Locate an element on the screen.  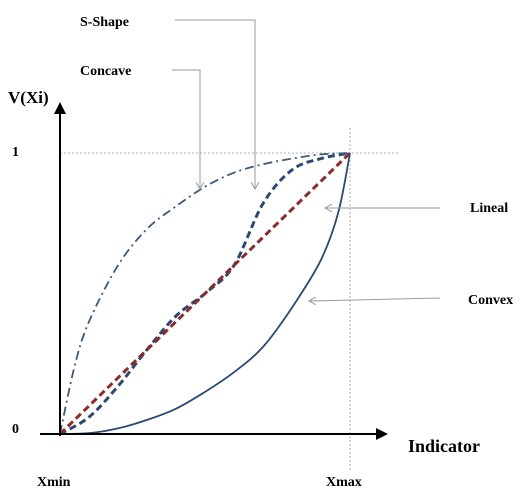
y-tick-label-0: 0 is located at coordinates (15, 429).